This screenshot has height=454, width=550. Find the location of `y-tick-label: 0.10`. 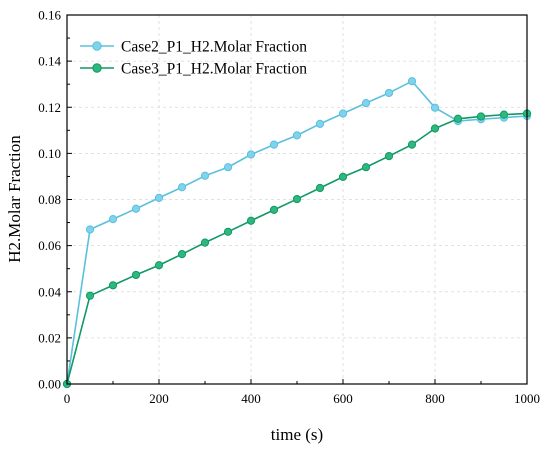

y-tick-label: 0.10 is located at coordinates (49, 153).